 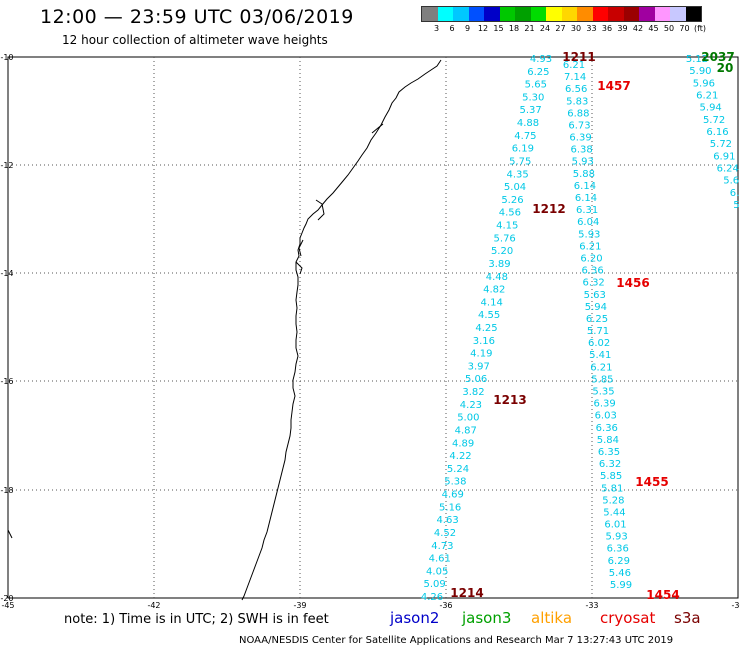 What do you see at coordinates (476, 379) in the screenshot?
I see `wave-height-value: 5.06` at bounding box center [476, 379].